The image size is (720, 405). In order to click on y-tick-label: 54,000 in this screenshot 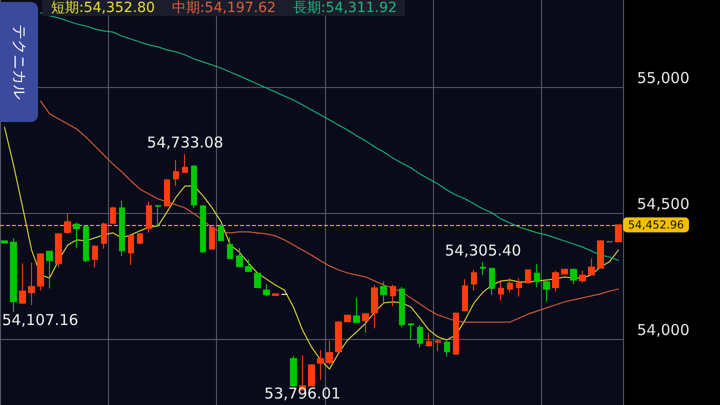, I will do `click(663, 329)`.